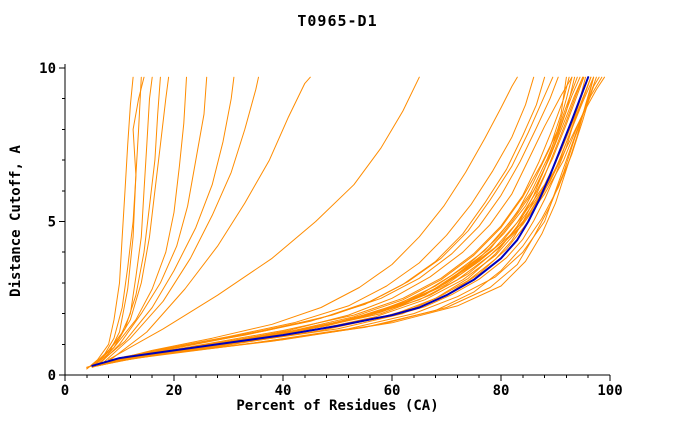  What do you see at coordinates (337, 406) in the screenshot?
I see `x-axis-label: Percent of Residues (CA)` at bounding box center [337, 406].